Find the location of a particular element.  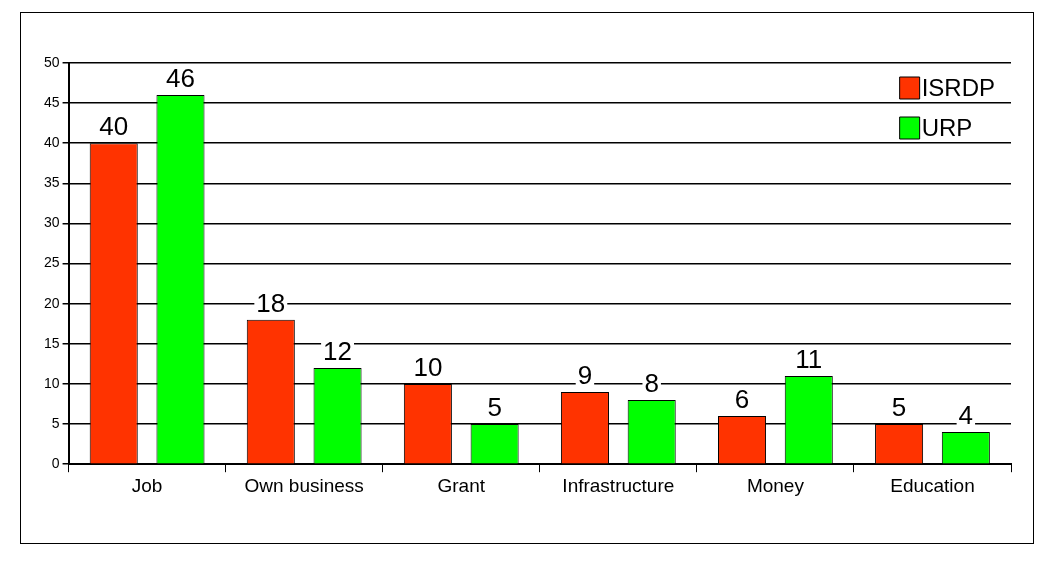

y-tick-label: 10 is located at coordinates (51, 382).